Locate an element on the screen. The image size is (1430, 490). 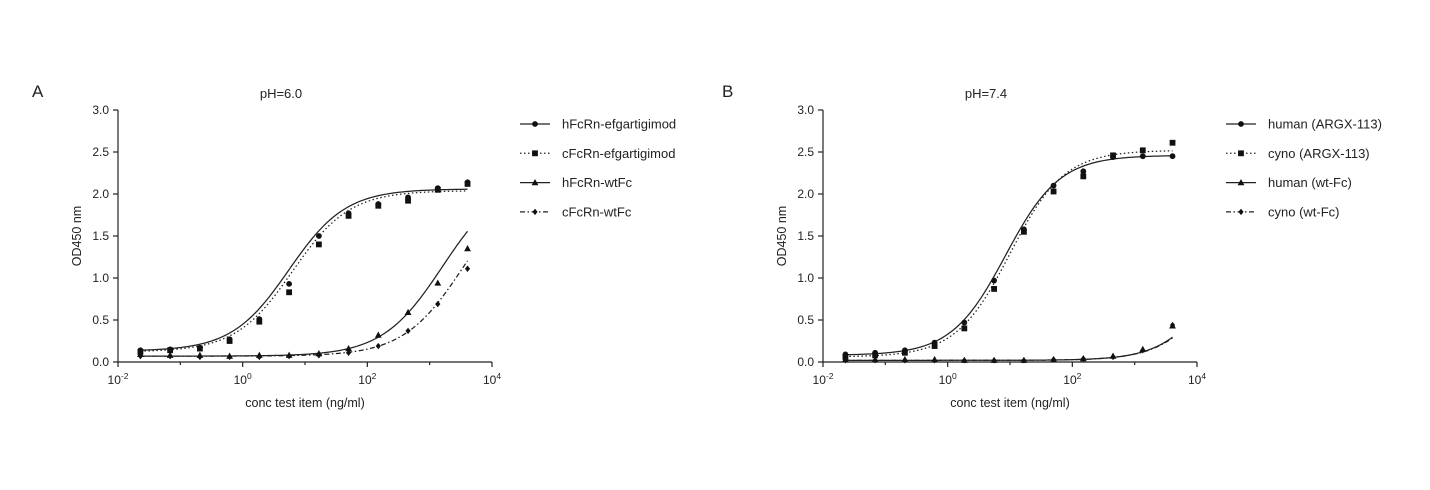
legend-entry-3: human (wt-Fc) is located at coordinates (1289, 182).